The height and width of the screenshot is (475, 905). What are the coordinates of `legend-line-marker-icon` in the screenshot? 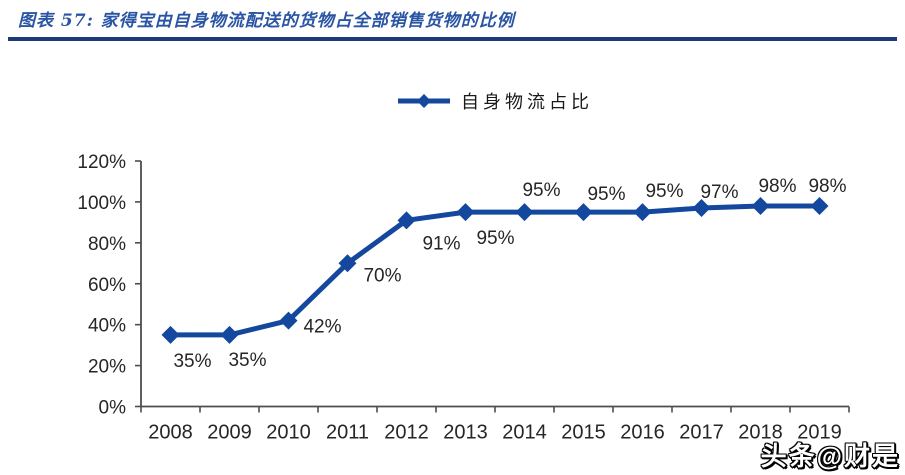 It's located at (424, 101).